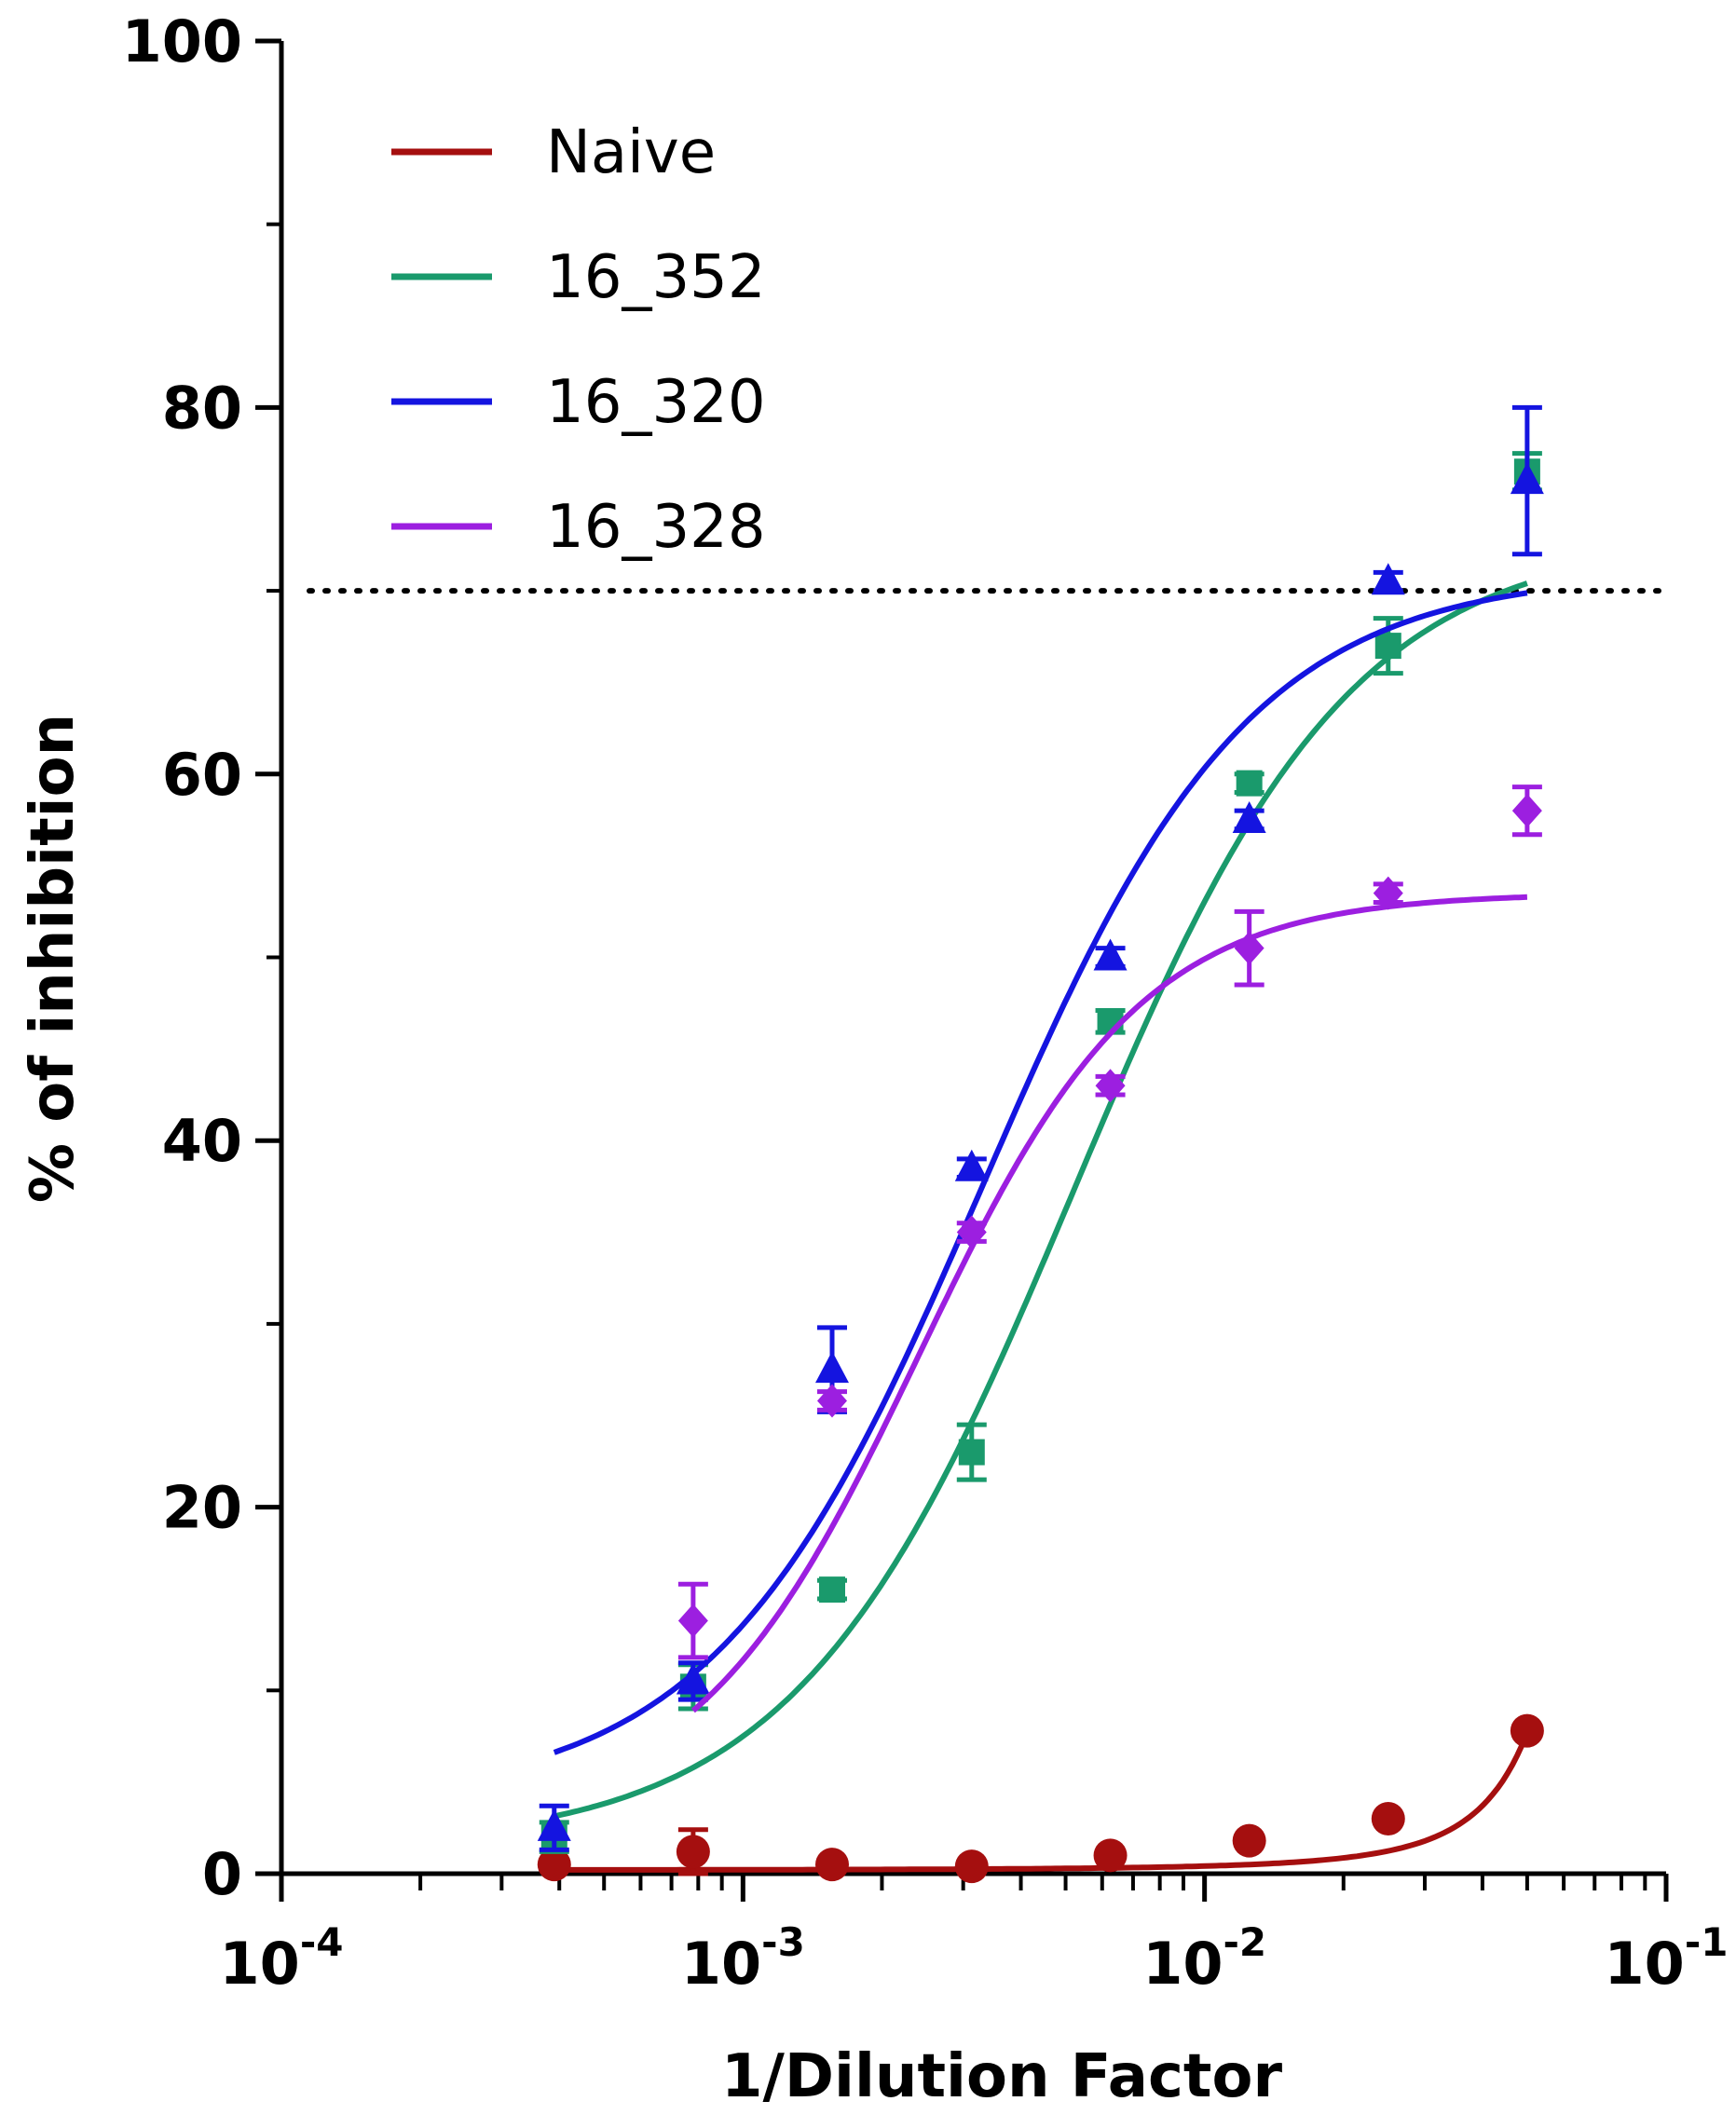  What do you see at coordinates (202, 408) in the screenshot?
I see `y-tick-label: 80` at bounding box center [202, 408].